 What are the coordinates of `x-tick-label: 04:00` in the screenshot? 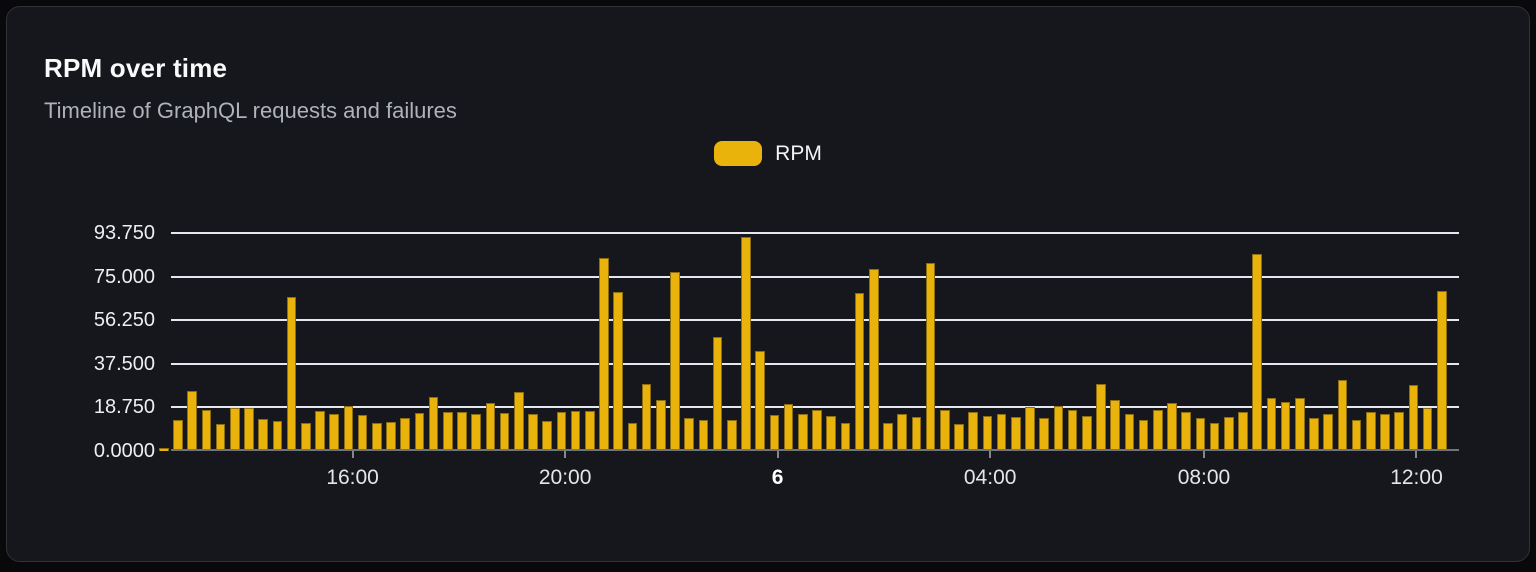 It's located at (990, 477).